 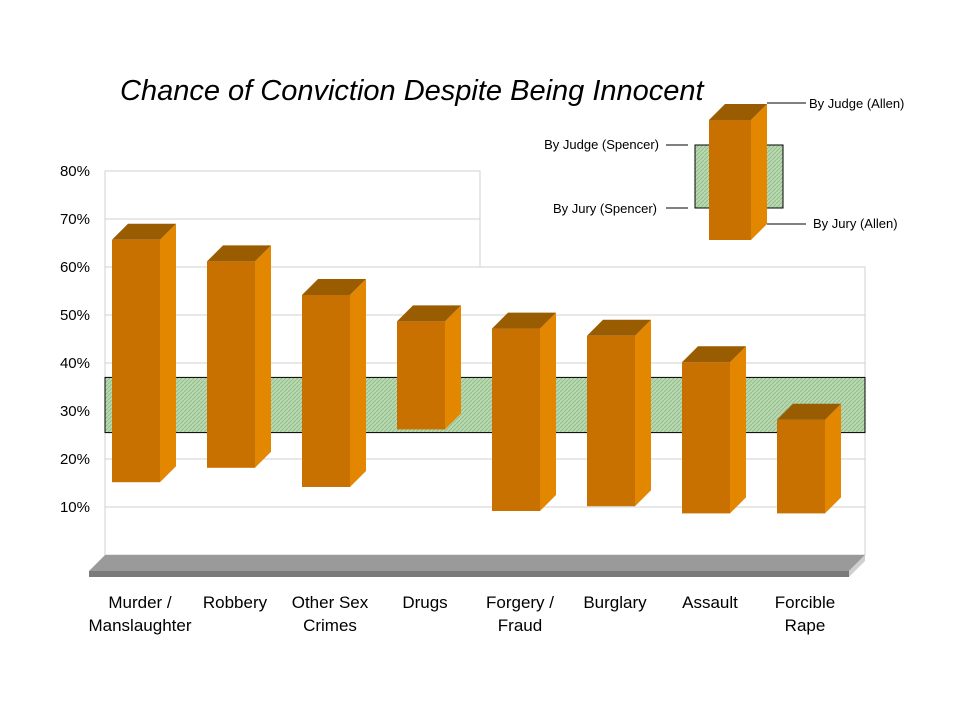 What do you see at coordinates (75, 507) in the screenshot?
I see `y-tick-label: 10%` at bounding box center [75, 507].